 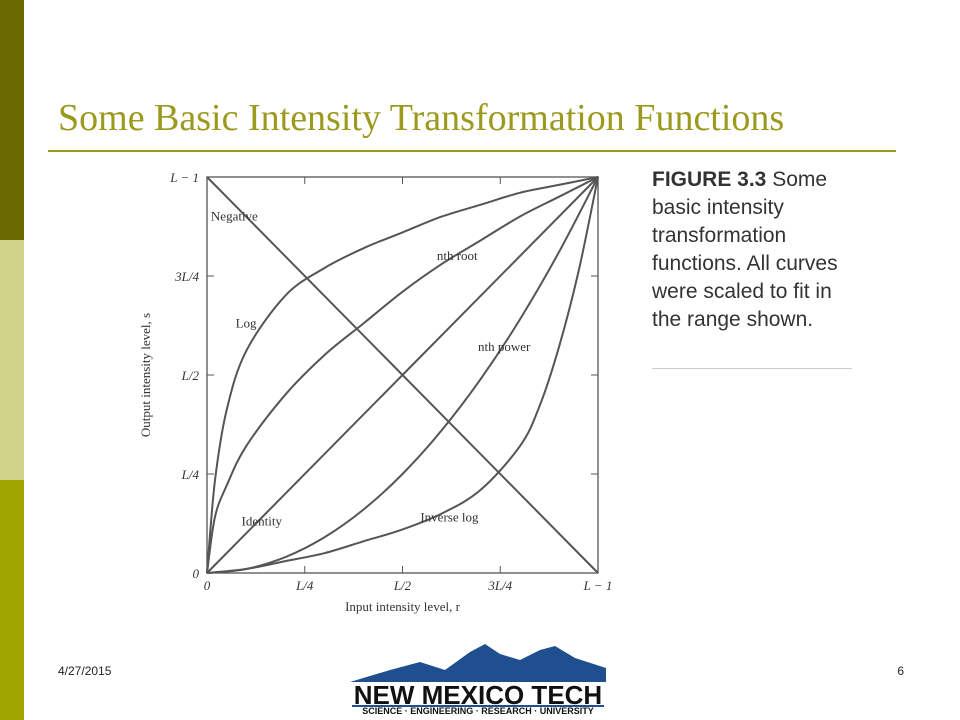 What do you see at coordinates (190, 375) in the screenshot?
I see `y-tick-label: L/2` at bounding box center [190, 375].